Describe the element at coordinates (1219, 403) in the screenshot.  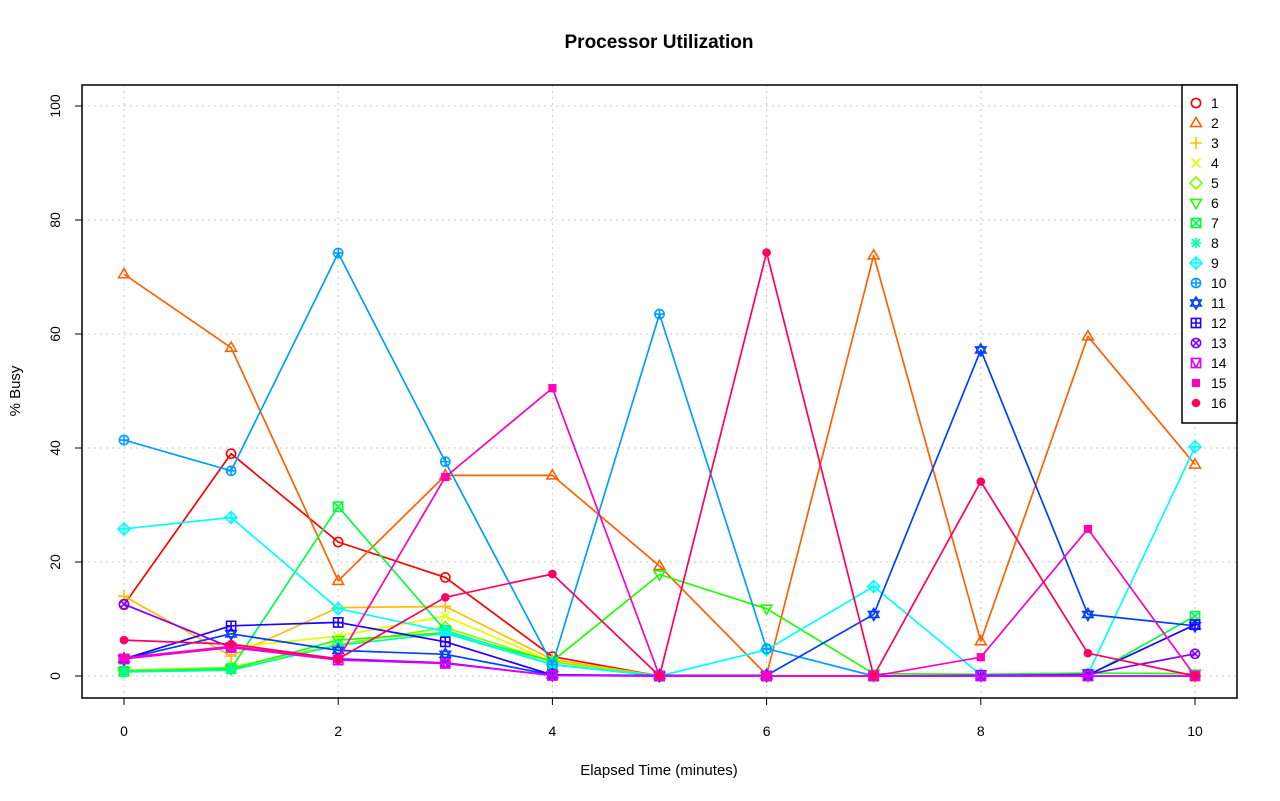
I see `legend-label-16: 16` at that location.